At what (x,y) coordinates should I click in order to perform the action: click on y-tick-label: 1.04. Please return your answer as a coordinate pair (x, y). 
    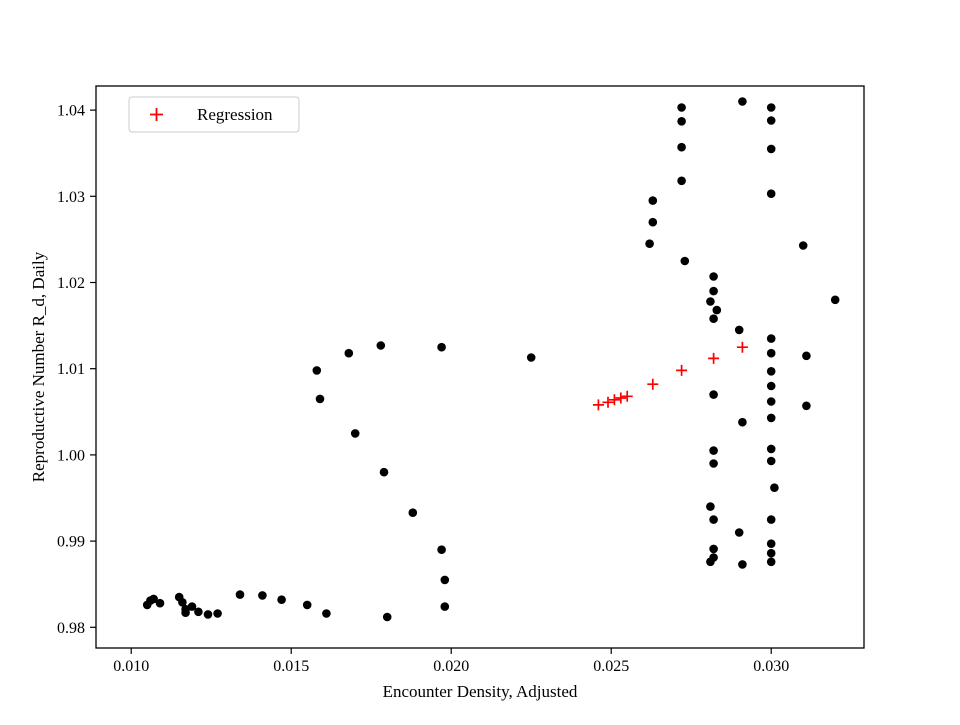
    Looking at the image, I should click on (71, 111).